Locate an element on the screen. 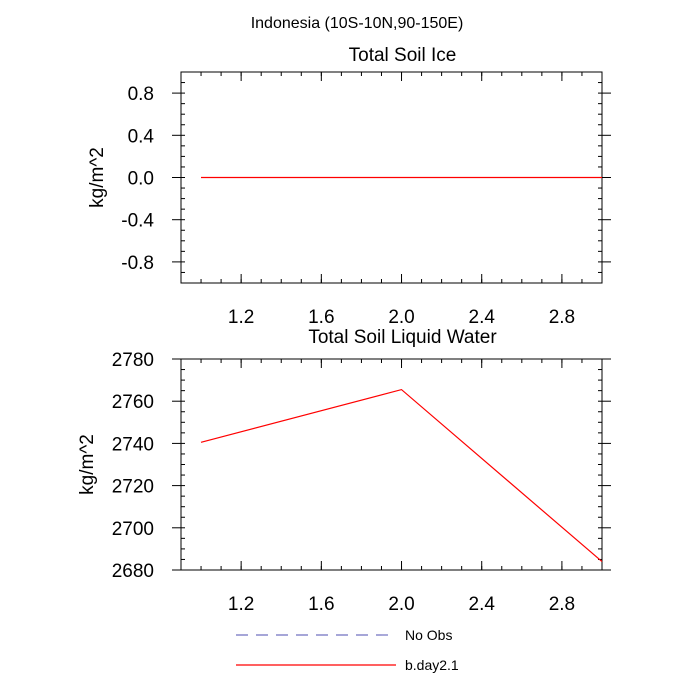 This screenshot has height=700, width=700. y-tick-label: 2740 is located at coordinates (133, 444).